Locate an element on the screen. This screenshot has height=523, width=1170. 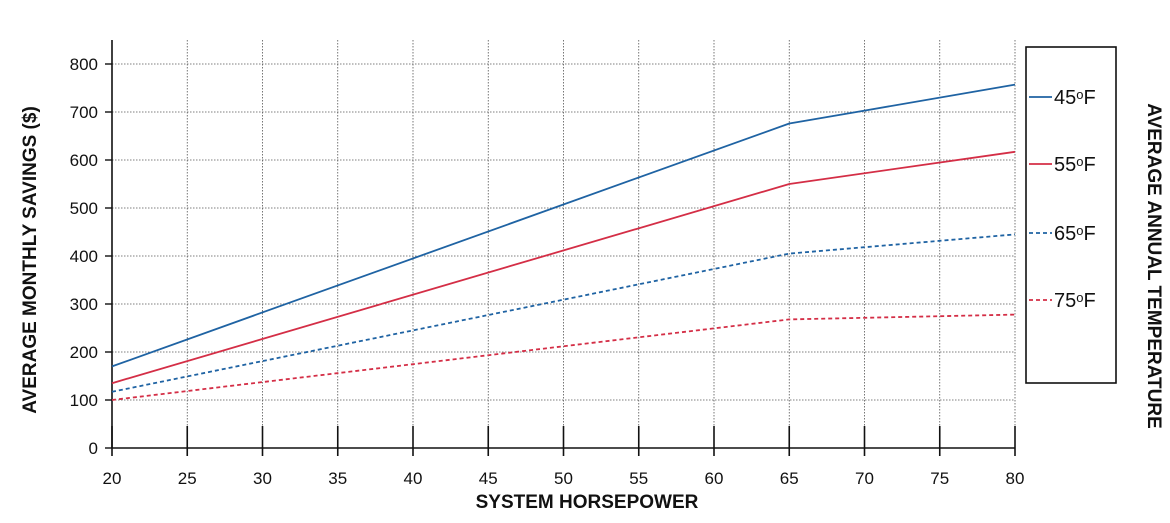
legend-title: AVERAGE ANNUAL TEMPERATURE is located at coordinates (1153, 265).